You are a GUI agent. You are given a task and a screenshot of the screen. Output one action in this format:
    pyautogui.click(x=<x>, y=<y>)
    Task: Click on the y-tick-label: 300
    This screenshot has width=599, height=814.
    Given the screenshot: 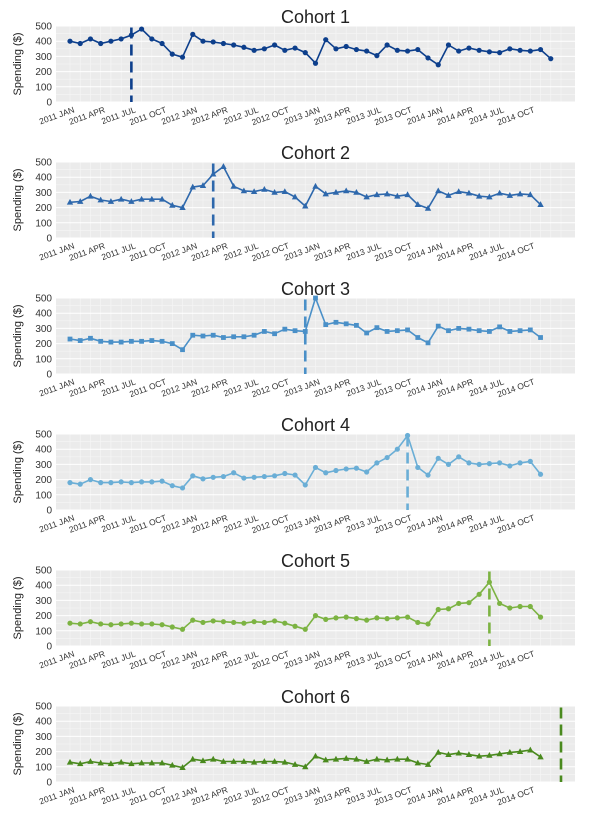 What is the action you would take?
    pyautogui.click(x=43, y=193)
    